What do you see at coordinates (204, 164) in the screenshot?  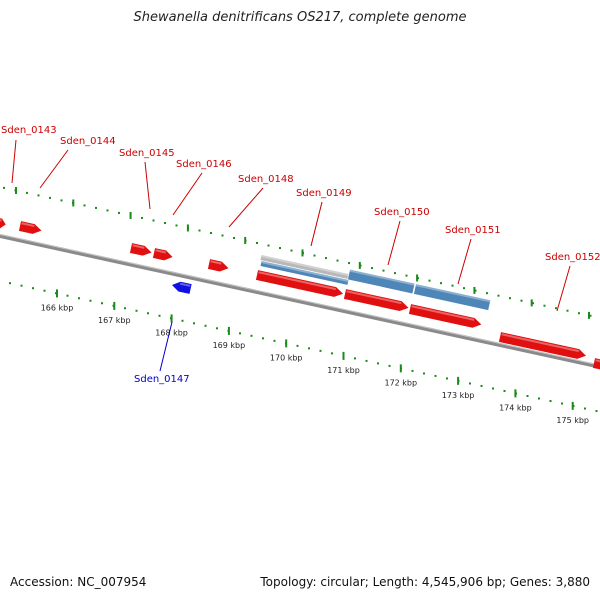 I see `gene-label-Sden_0146: Sden_0146` at bounding box center [204, 164].